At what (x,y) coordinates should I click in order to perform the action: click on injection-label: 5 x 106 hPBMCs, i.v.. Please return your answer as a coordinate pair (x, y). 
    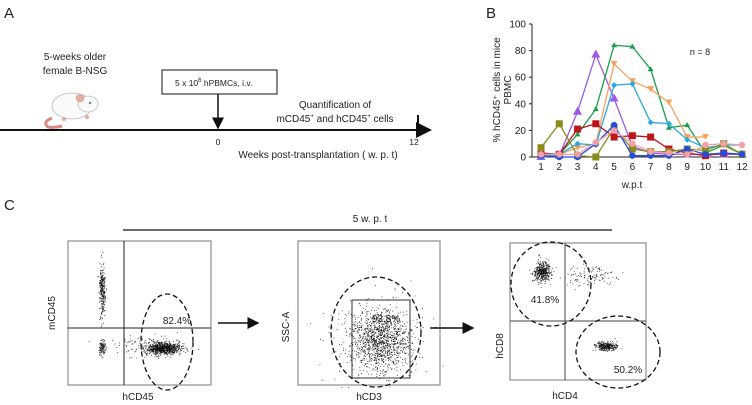
    Looking at the image, I should click on (213, 83).